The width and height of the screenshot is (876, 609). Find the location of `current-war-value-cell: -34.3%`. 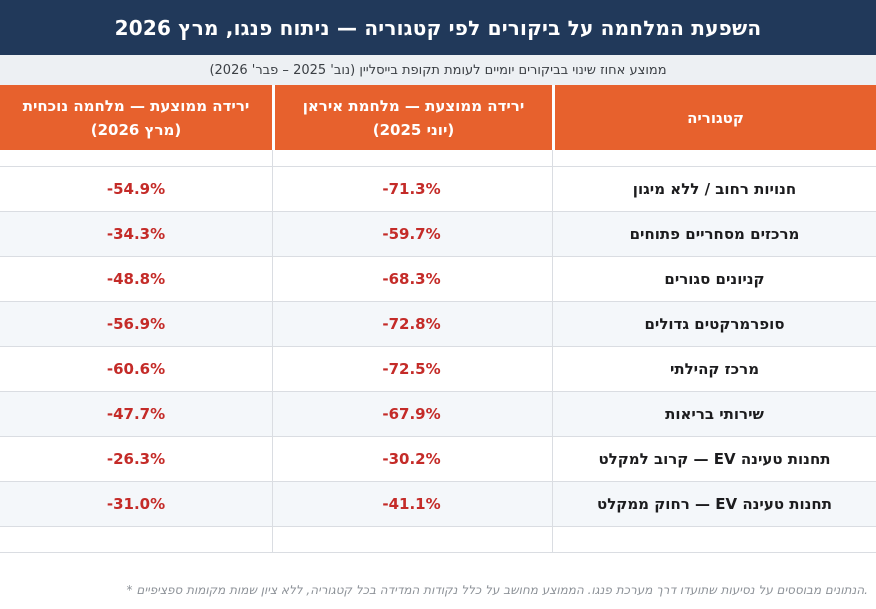

current-war-value-cell: -34.3% is located at coordinates (136, 234).